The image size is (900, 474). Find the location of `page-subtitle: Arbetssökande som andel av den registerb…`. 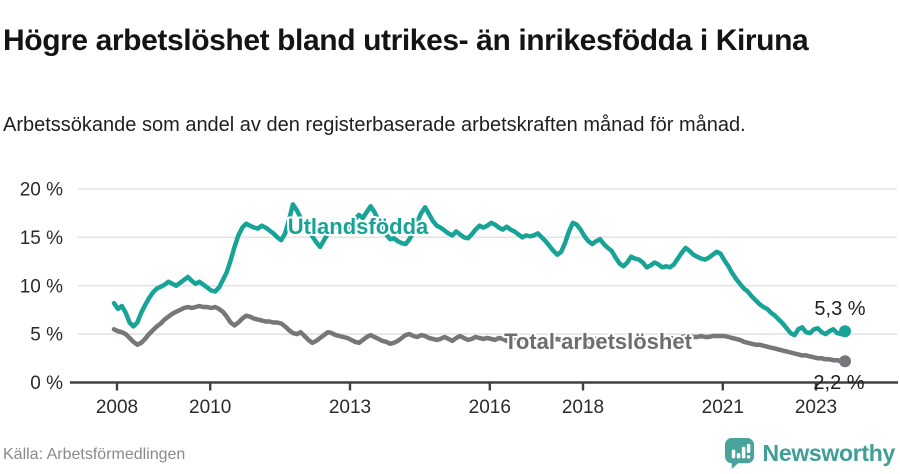

page-subtitle: Arbetssökande som andel av den registerb… is located at coordinates (374, 125).